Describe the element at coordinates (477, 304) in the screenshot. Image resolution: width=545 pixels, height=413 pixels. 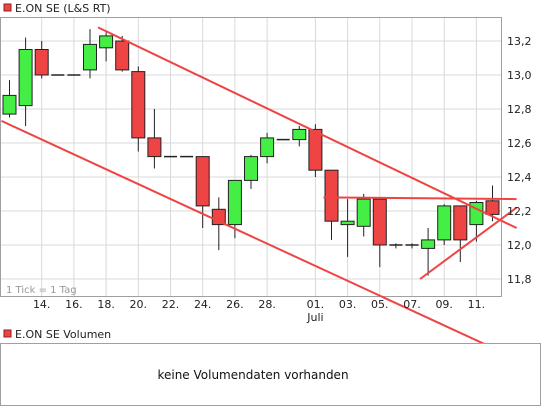
I see `x-tick-label: 11.` at that location.